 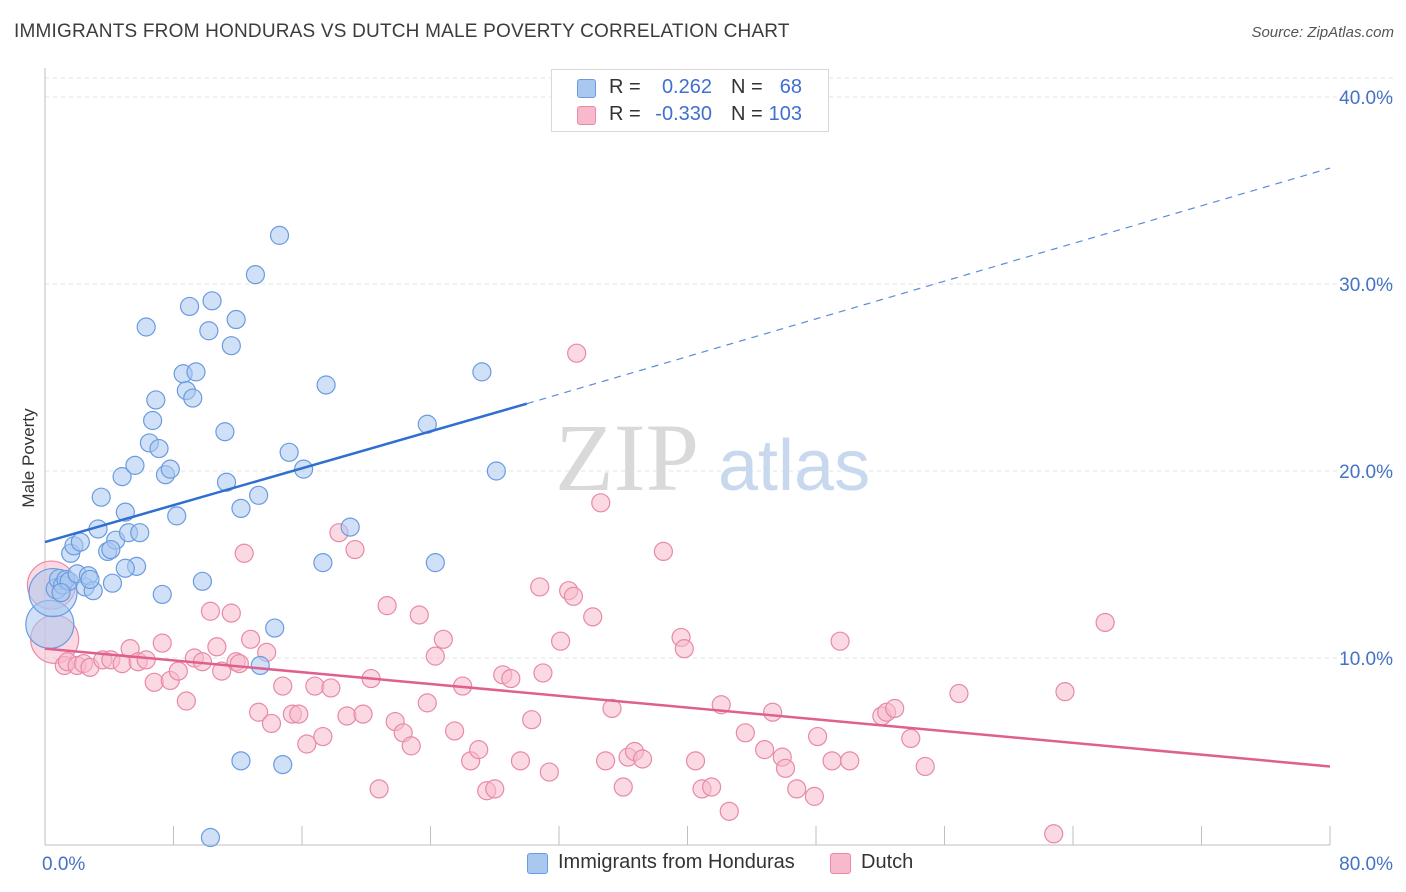 What do you see at coordinates (627, 457) in the screenshot?
I see `watermark-zip: ZIP` at bounding box center [627, 457].